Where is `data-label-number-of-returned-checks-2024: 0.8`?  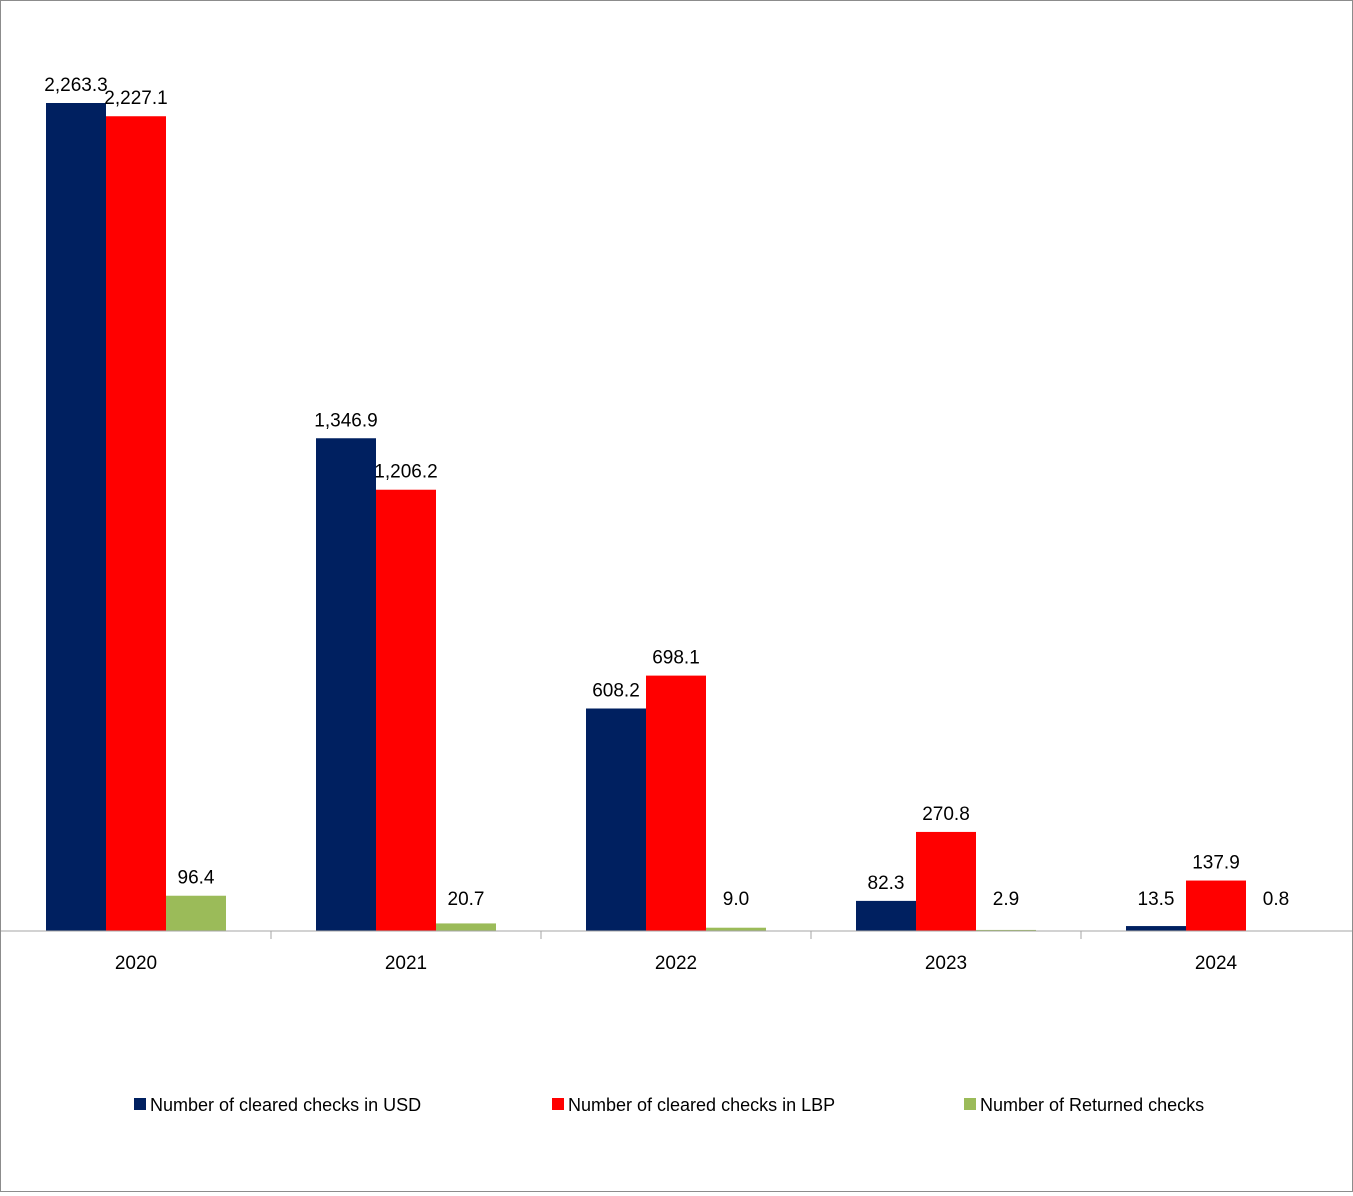 data-label-number-of-returned-checks-2024: 0.8 is located at coordinates (1276, 899).